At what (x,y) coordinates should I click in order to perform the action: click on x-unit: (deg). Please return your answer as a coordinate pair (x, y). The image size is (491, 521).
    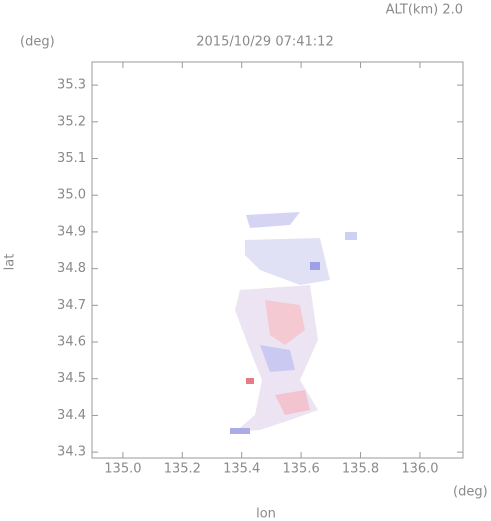
    Looking at the image, I should click on (470, 492).